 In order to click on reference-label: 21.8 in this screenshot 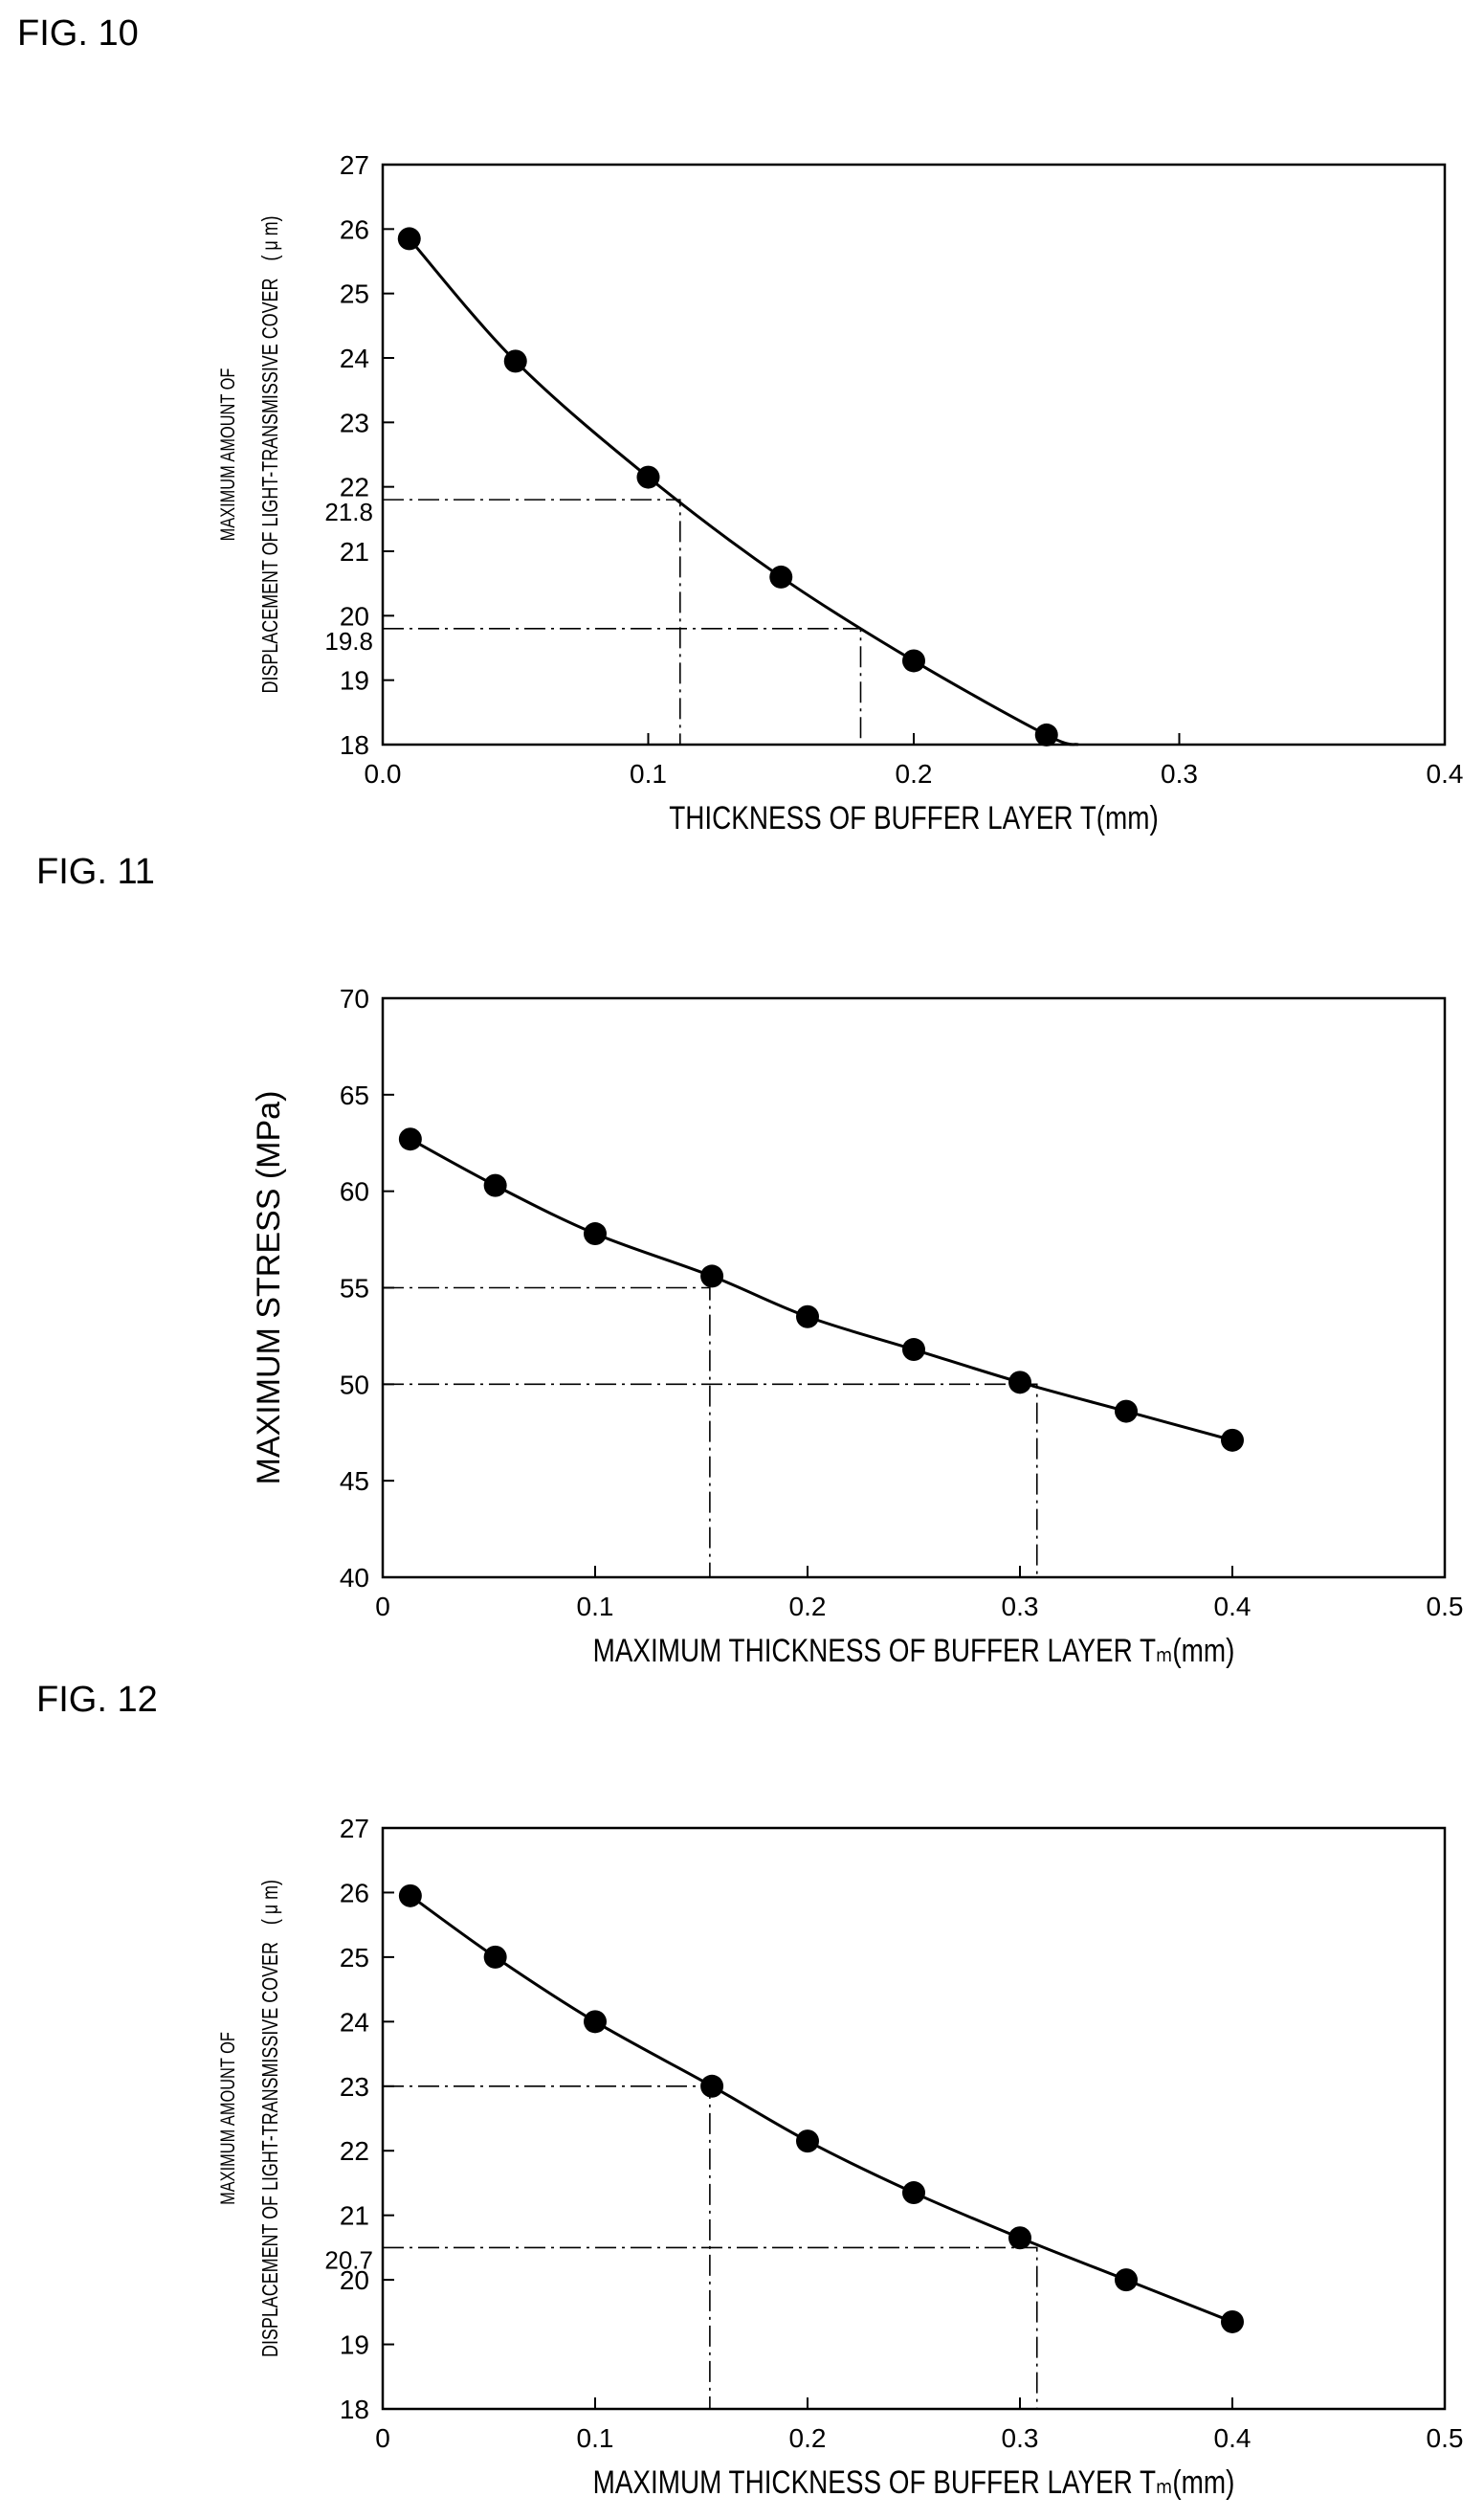, I will do `click(348, 512)`.